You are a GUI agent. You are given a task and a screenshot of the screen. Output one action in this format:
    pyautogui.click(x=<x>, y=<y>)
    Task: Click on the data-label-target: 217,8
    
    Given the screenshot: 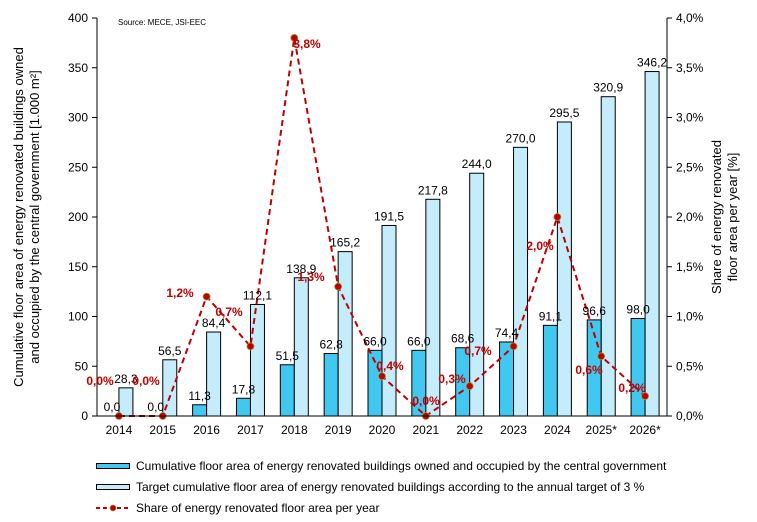 What is the action you would take?
    pyautogui.click(x=433, y=190)
    